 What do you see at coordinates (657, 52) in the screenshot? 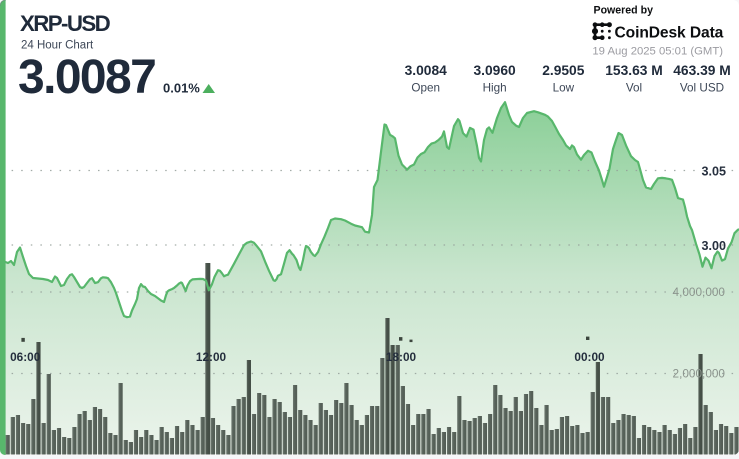
I see `svg-text: 19 Aug 2025 05:01 (GMT)` at bounding box center [657, 52].